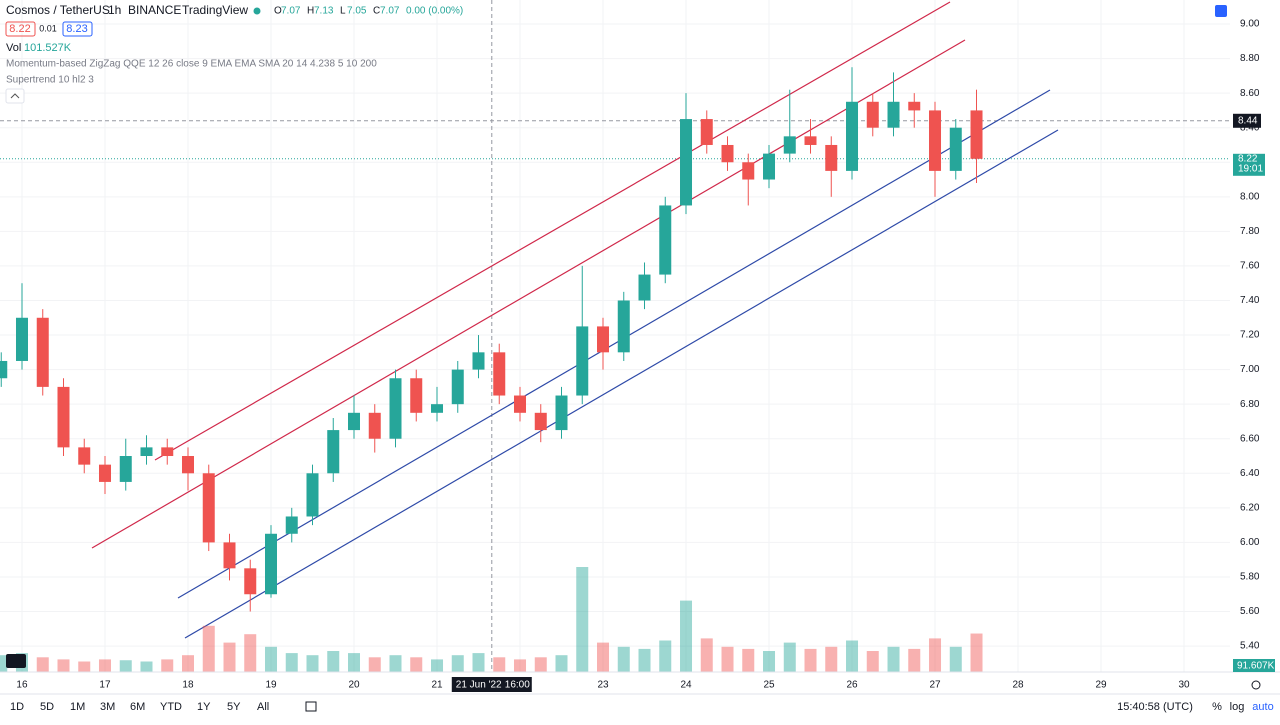  What do you see at coordinates (603, 685) in the screenshot?
I see `x-tick-label: 23` at bounding box center [603, 685].